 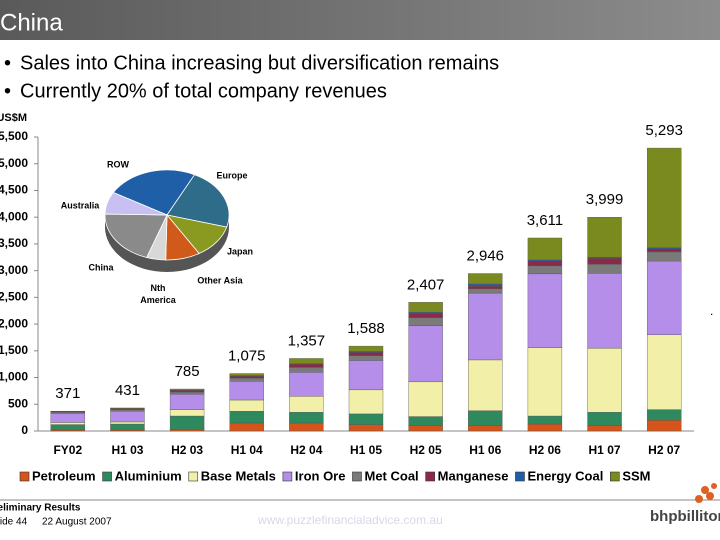 What do you see at coordinates (220, 280) in the screenshot?
I see `pie-label: Other Asia` at bounding box center [220, 280].